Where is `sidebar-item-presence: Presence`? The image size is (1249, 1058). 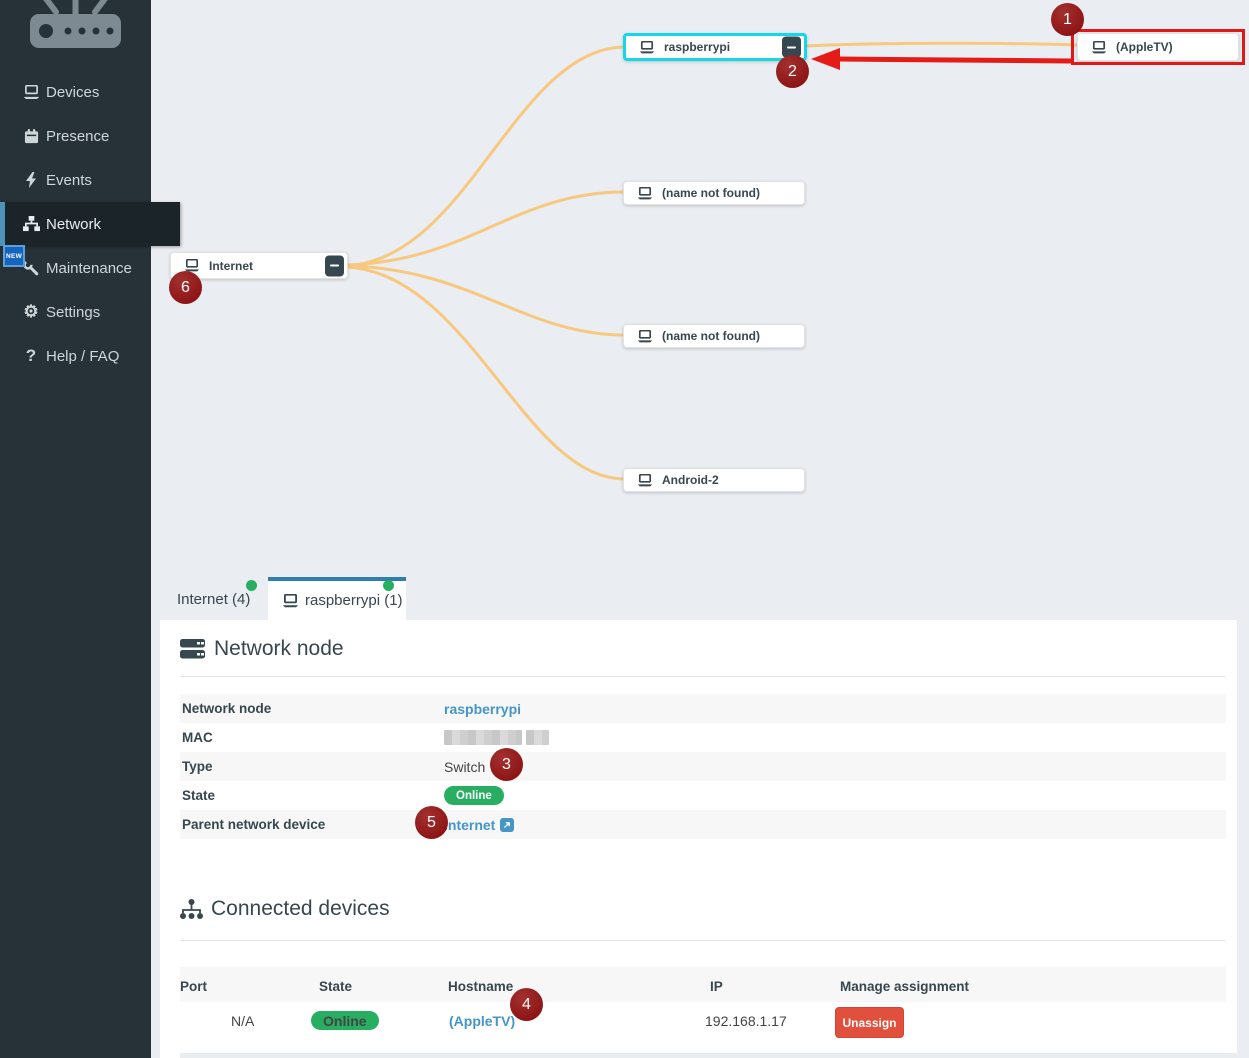 sidebar-item-presence: Presence is located at coordinates (75, 136).